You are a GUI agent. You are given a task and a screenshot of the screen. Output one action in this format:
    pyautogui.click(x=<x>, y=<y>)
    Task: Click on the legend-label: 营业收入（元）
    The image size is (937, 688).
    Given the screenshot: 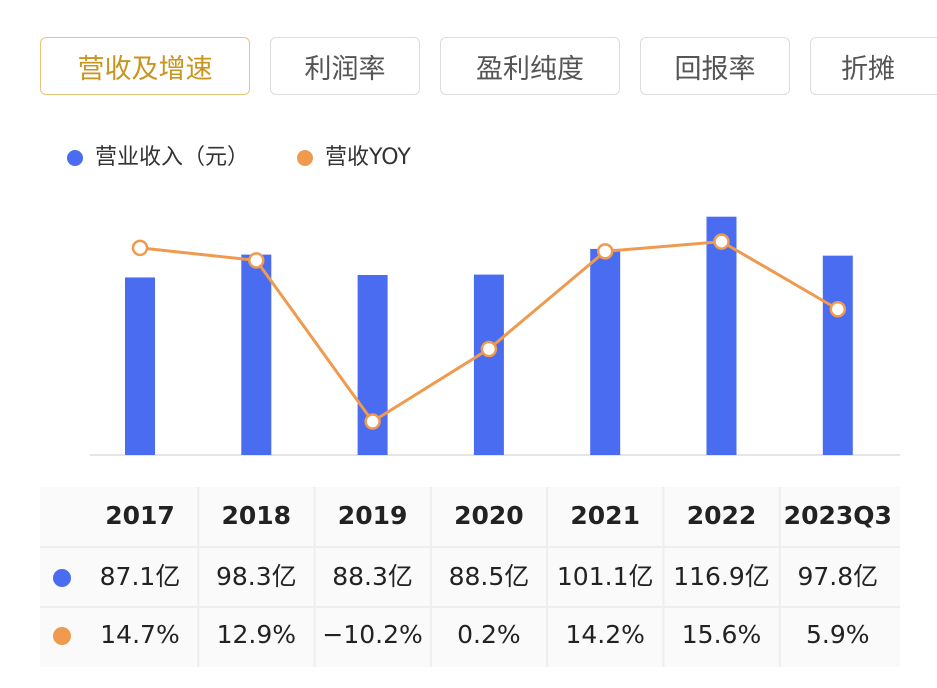 What is the action you would take?
    pyautogui.click(x=172, y=157)
    